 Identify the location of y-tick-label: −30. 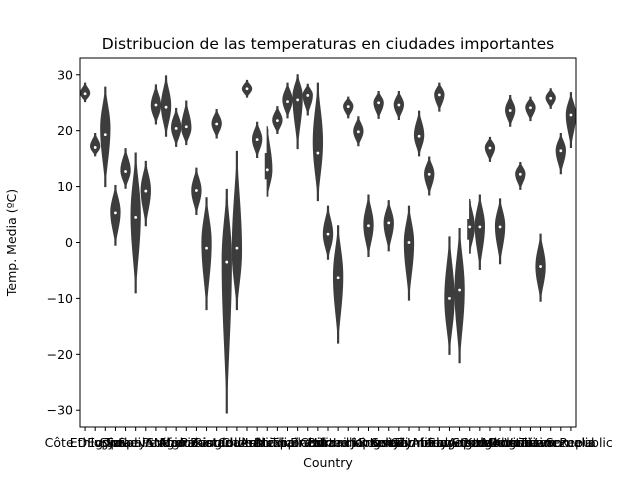
(60, 410).